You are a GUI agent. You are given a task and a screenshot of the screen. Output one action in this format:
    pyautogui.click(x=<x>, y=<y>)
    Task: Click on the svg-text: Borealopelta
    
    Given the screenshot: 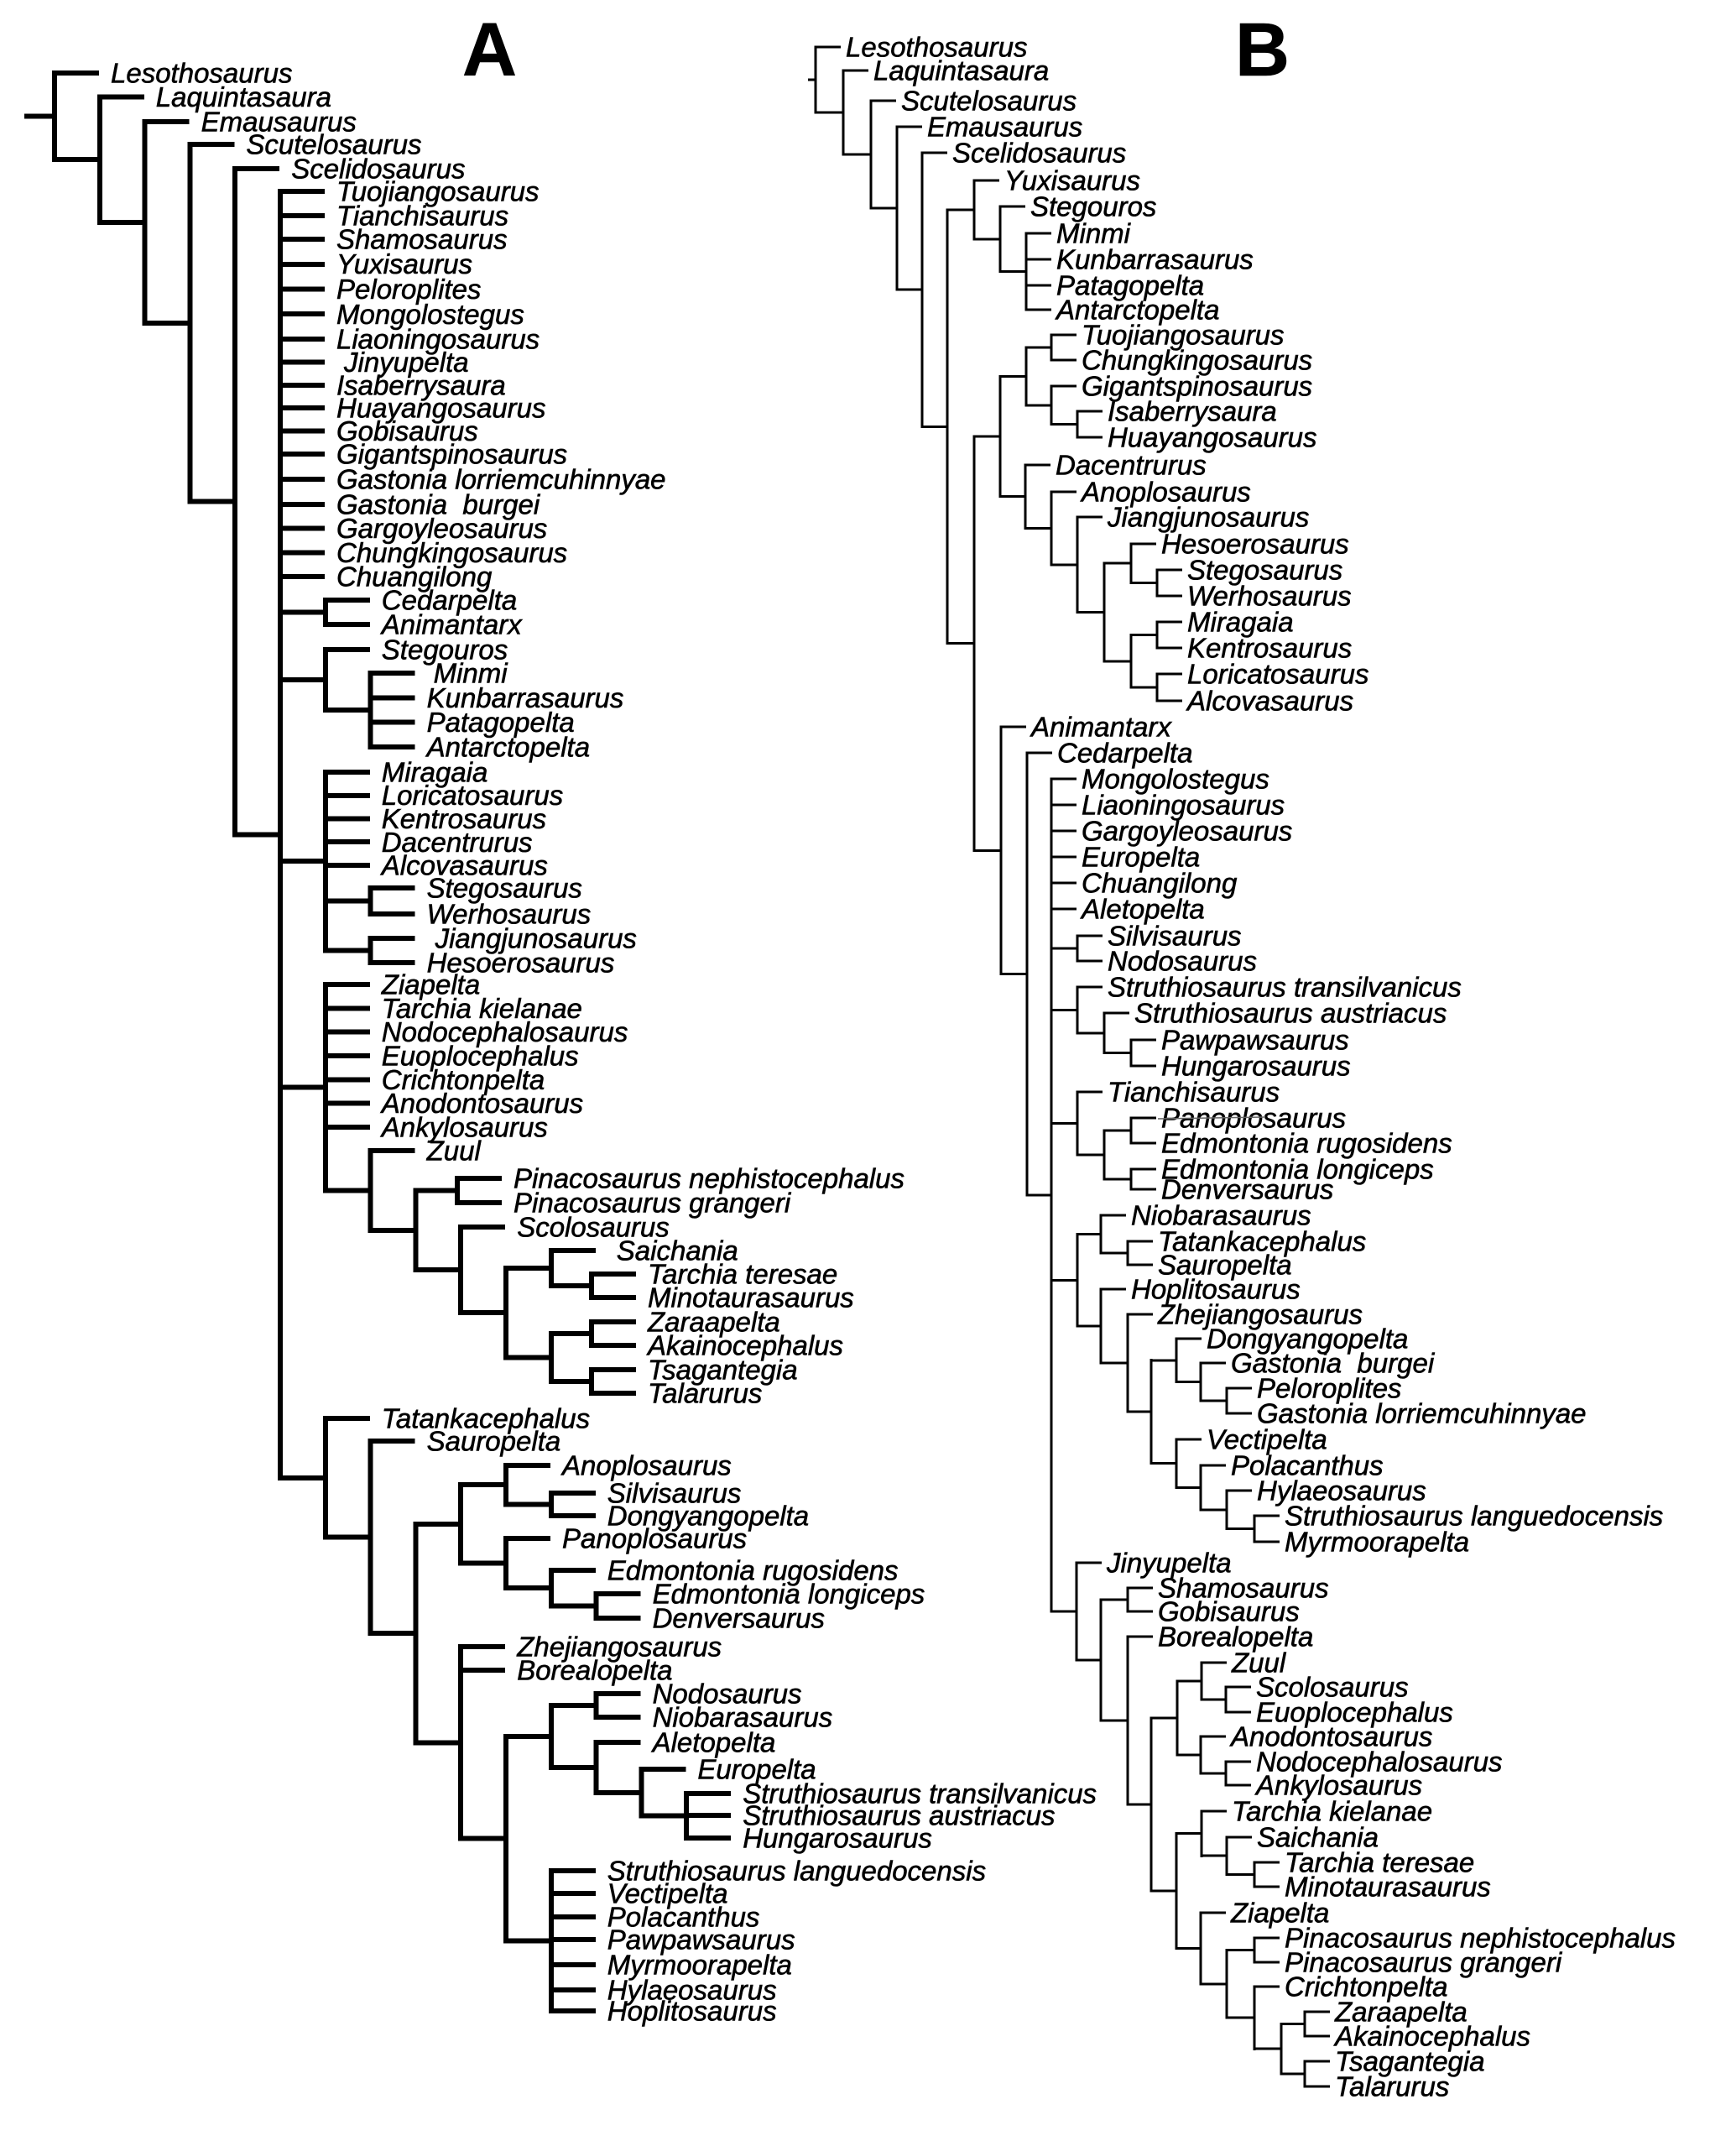 What is the action you would take?
    pyautogui.click(x=595, y=1670)
    